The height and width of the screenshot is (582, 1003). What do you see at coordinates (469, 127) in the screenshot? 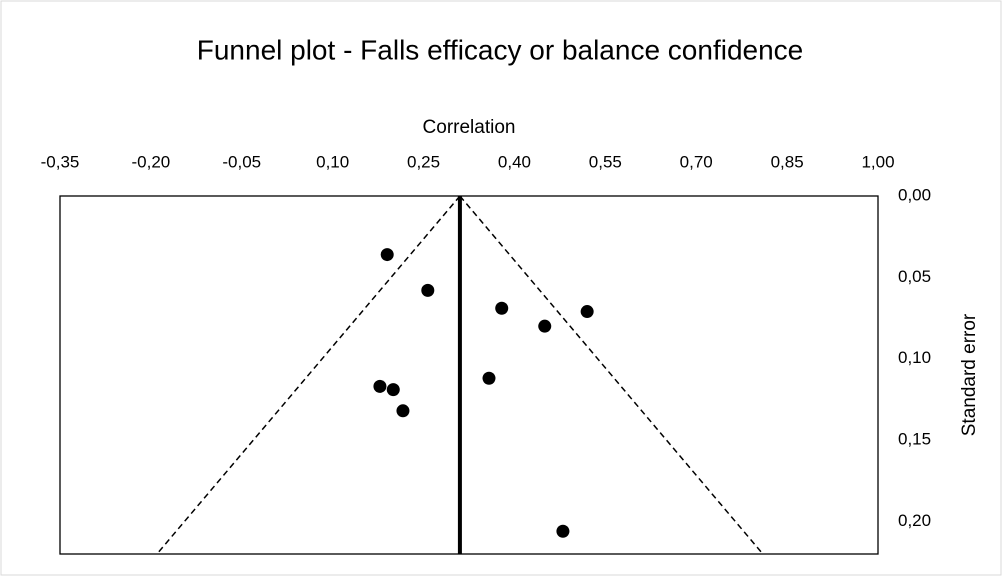
I see `x-axis-title: Correlation` at bounding box center [469, 127].